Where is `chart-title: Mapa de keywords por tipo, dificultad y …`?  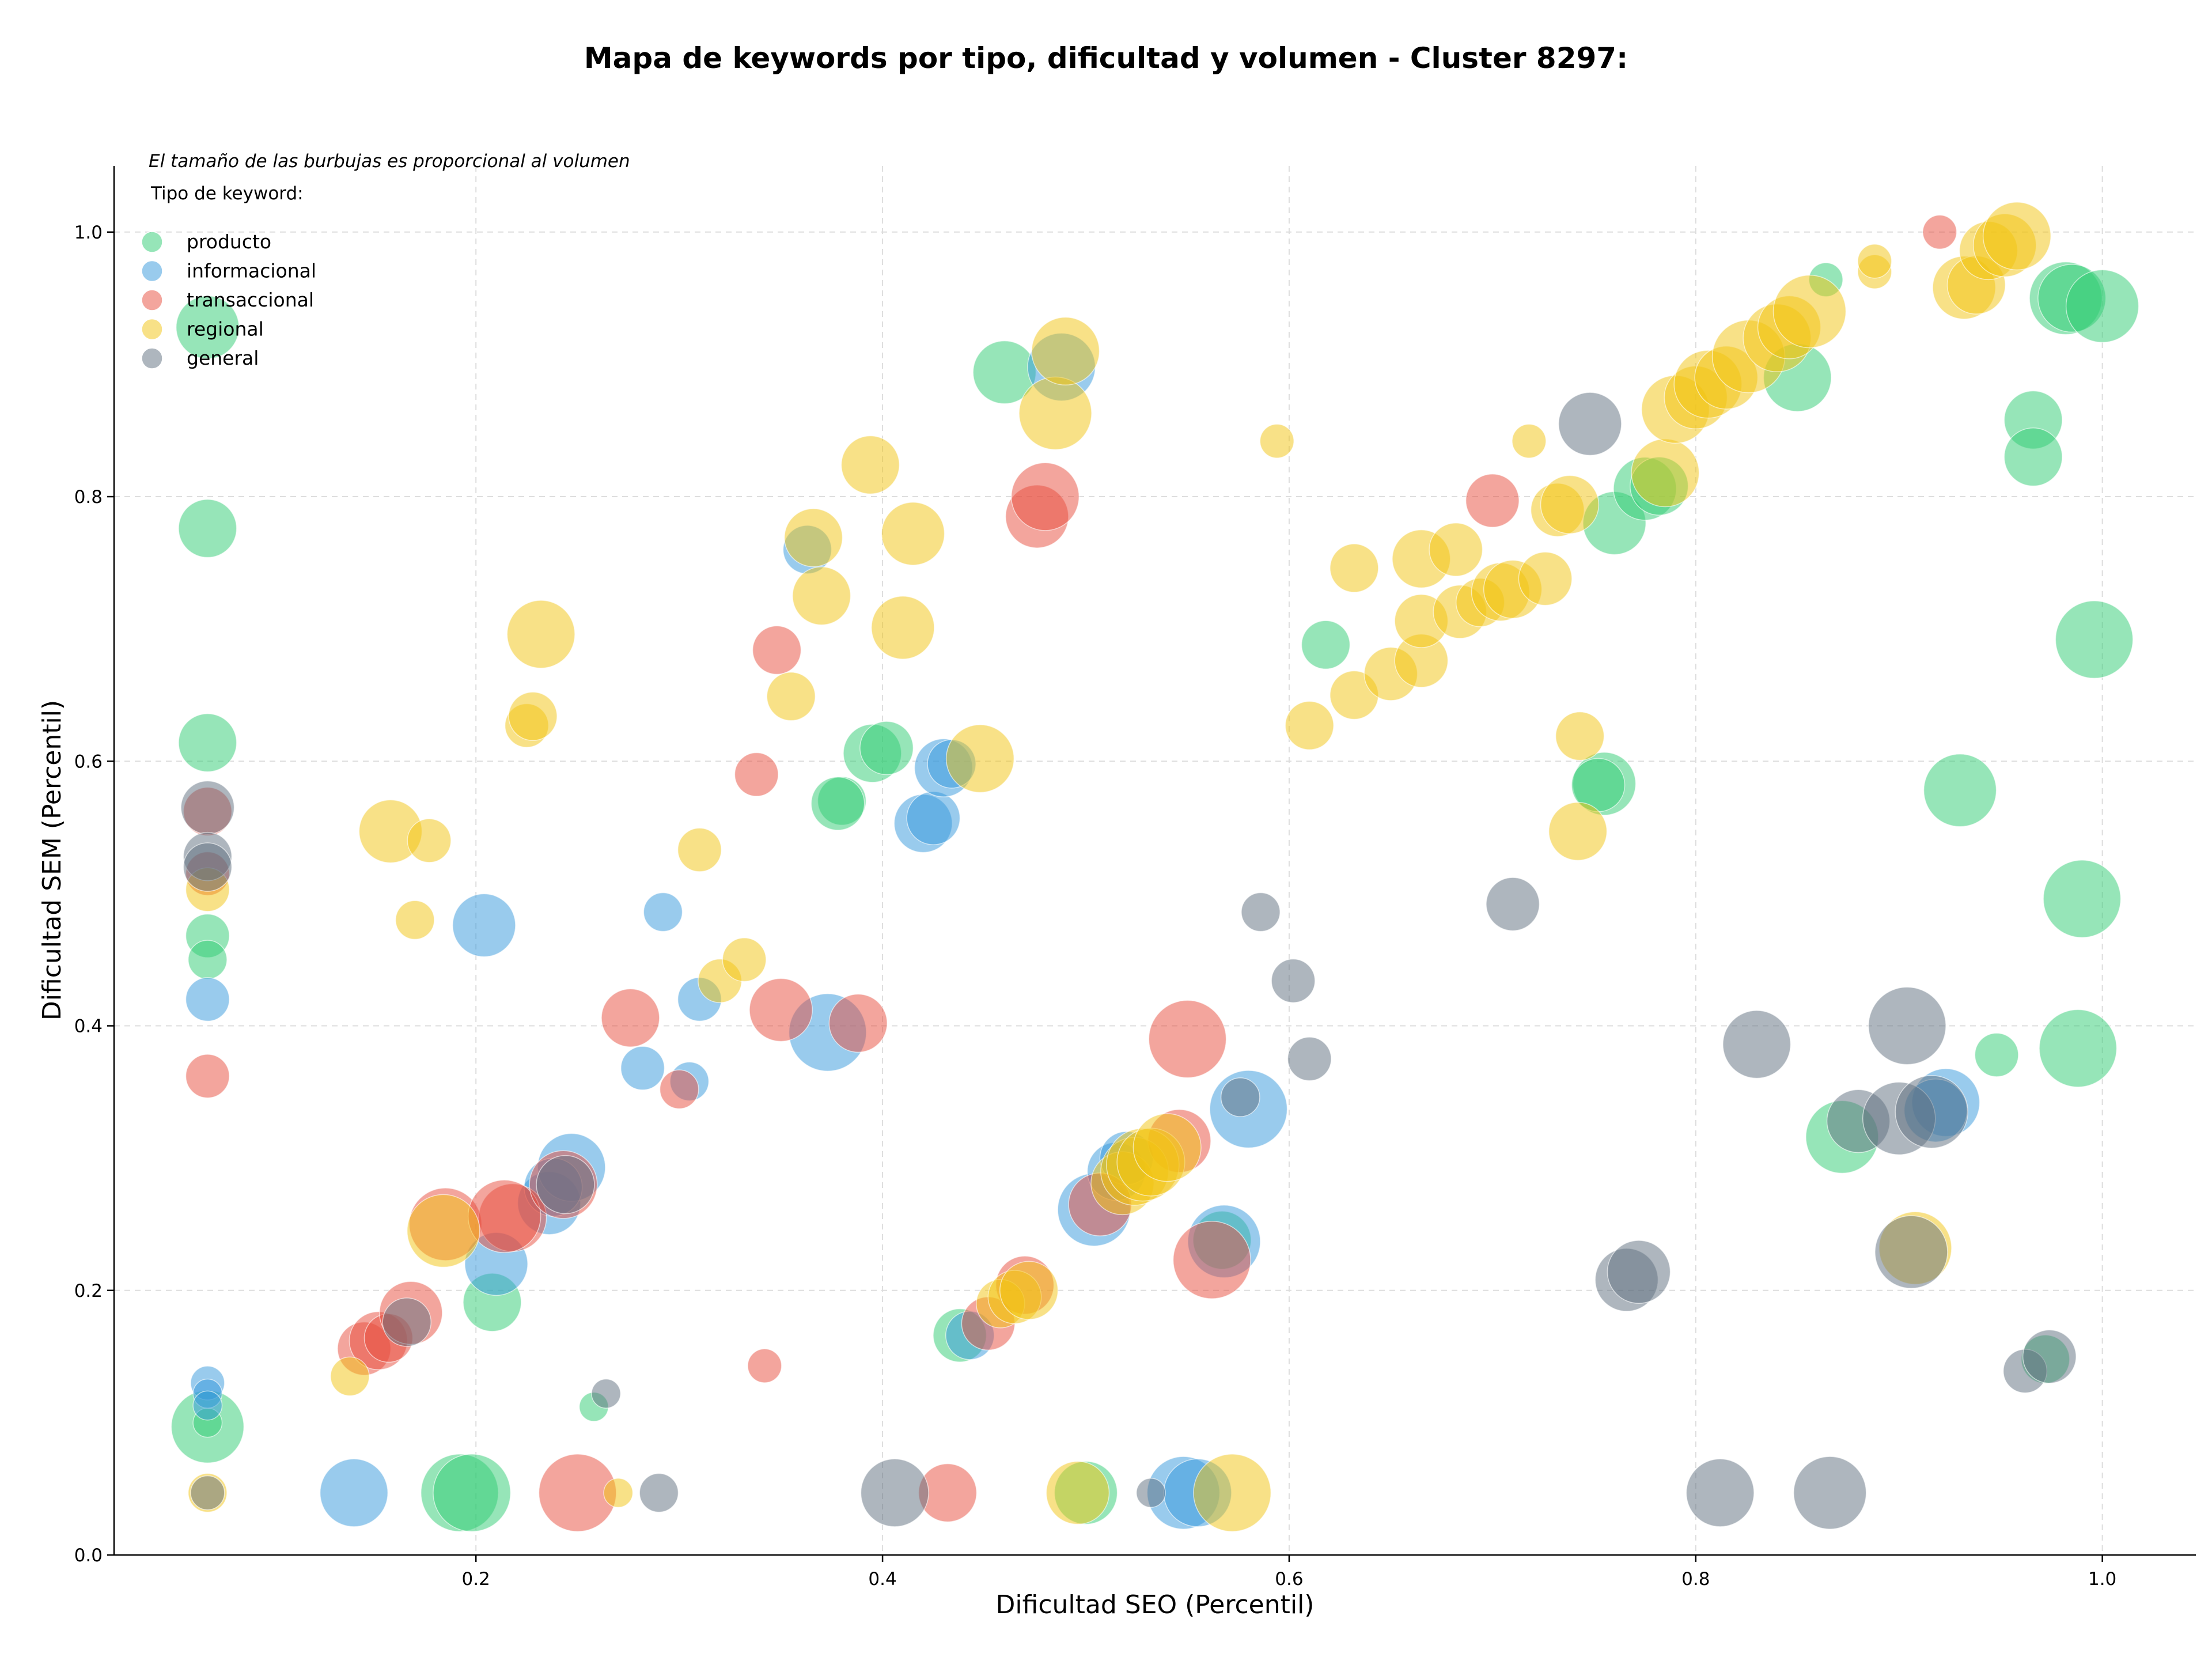 chart-title: Mapa de keywords por tipo, dificultad y … is located at coordinates (1106, 58).